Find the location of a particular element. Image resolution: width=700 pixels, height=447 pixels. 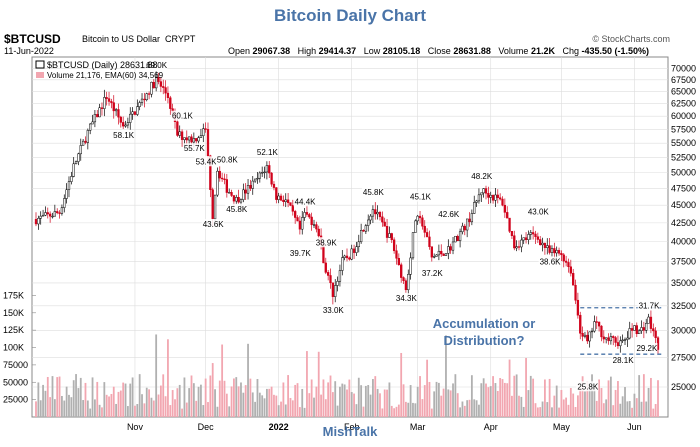

price-annotation: 28.1K is located at coordinates (622, 359).